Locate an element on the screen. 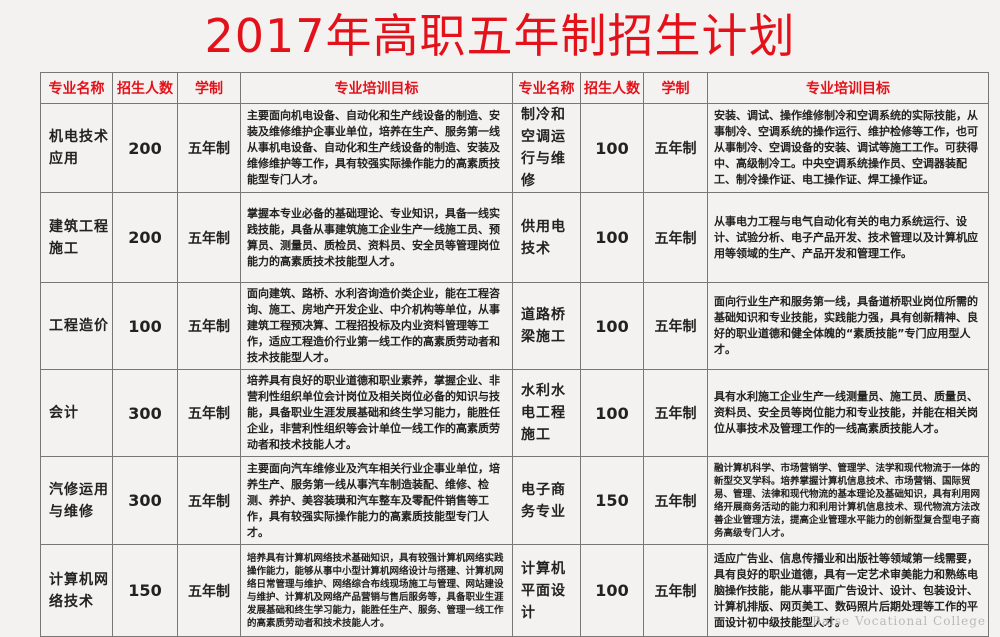 The height and width of the screenshot is (637, 1000). major-name: 计算机平面设计 is located at coordinates (546, 590).